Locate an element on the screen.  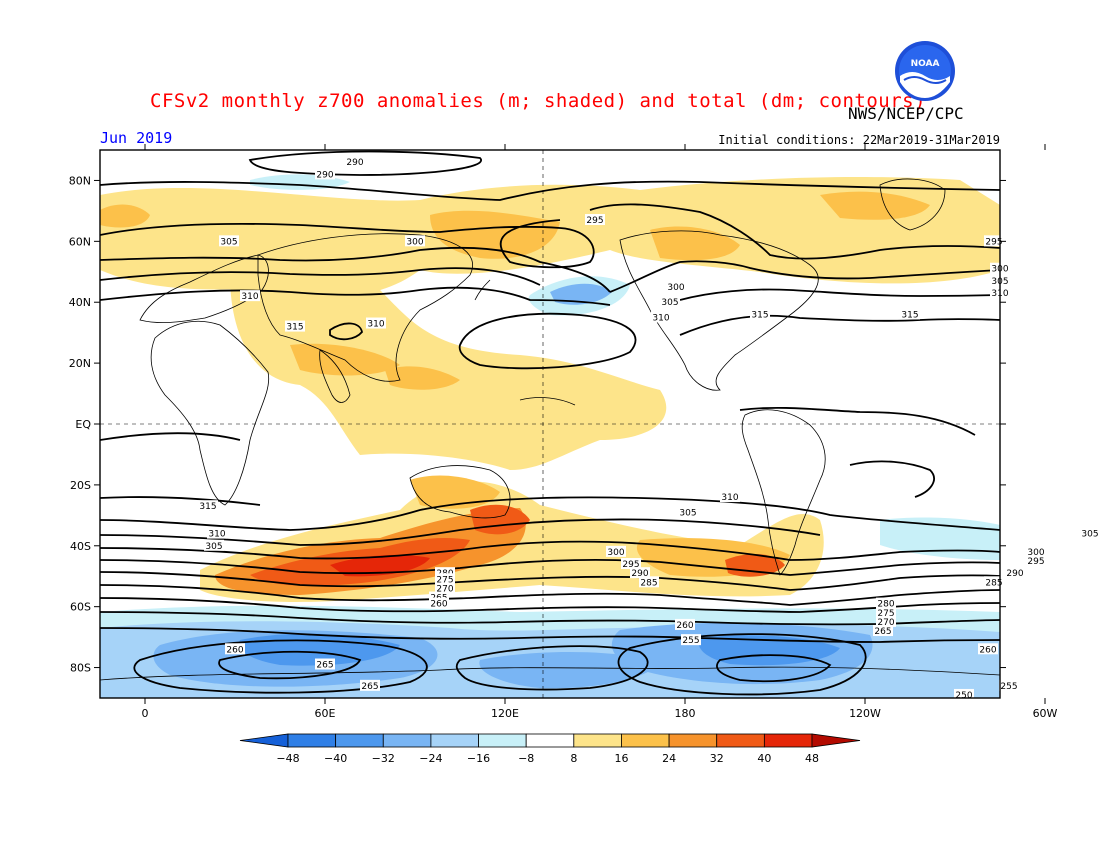
lon-label: 120E is located at coordinates (505, 713).